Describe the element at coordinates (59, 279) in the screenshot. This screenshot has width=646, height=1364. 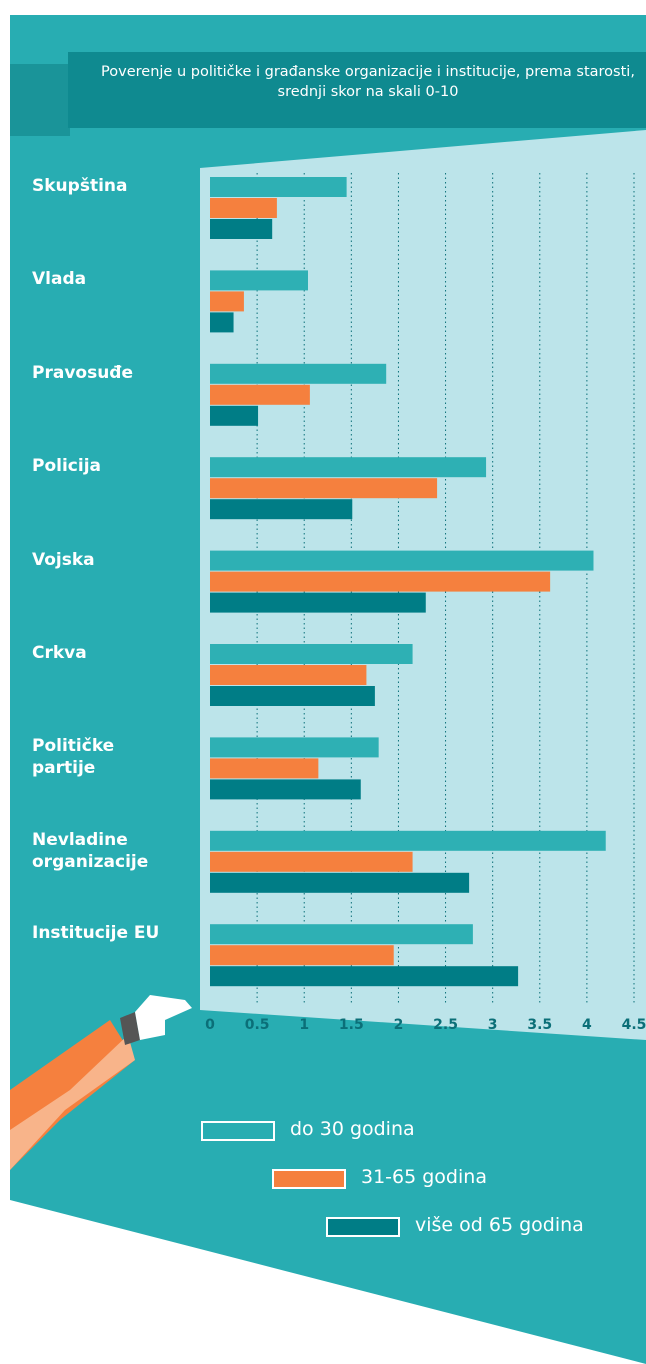
I see `category-label: Vlada` at that location.